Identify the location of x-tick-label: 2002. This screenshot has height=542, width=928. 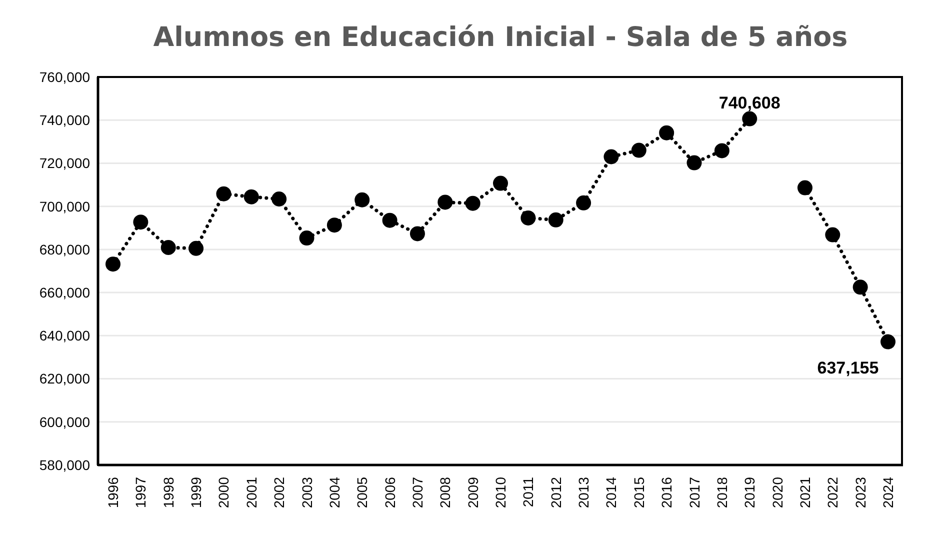
(279, 492).